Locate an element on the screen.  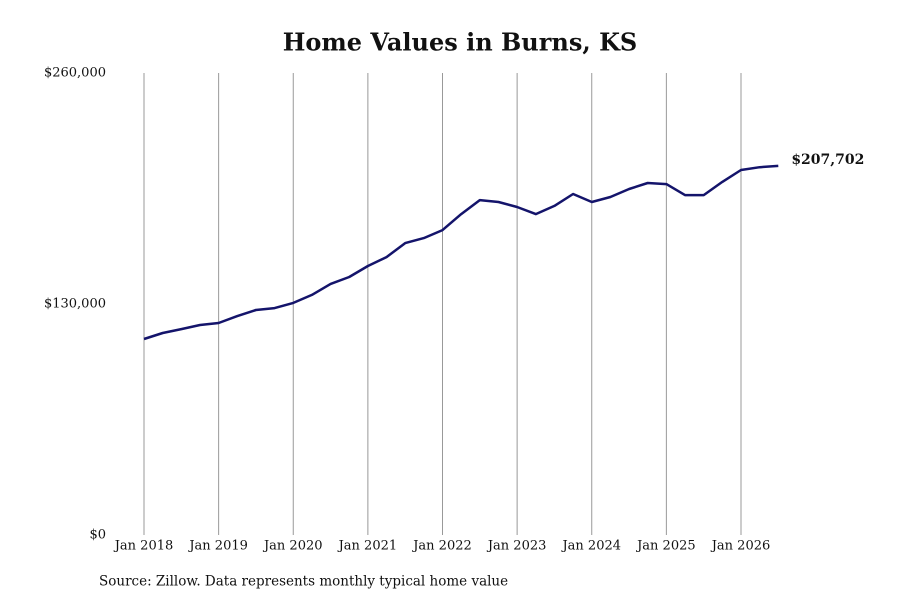
x-tick-label: Jan 2023 is located at coordinates (516, 546).